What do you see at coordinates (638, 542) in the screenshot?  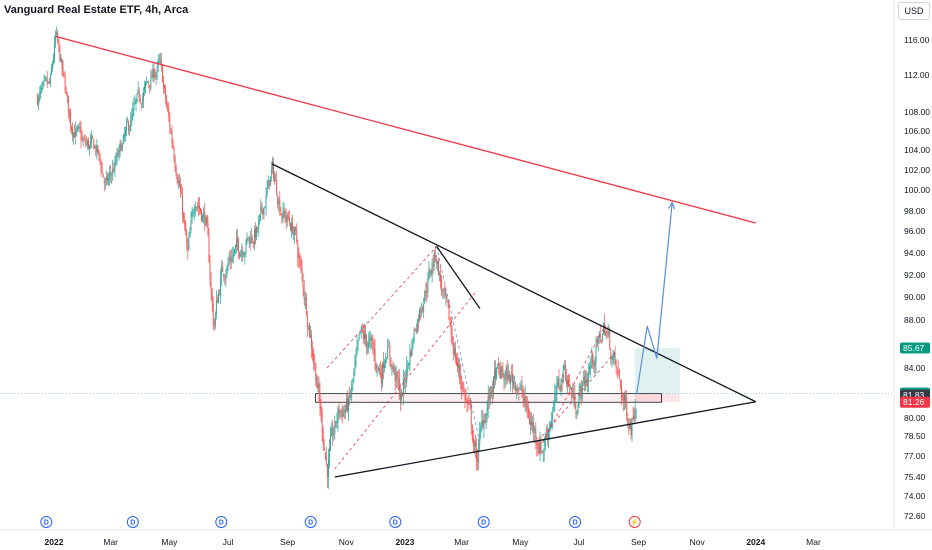 I see `x-tick-label: Sep` at bounding box center [638, 542].